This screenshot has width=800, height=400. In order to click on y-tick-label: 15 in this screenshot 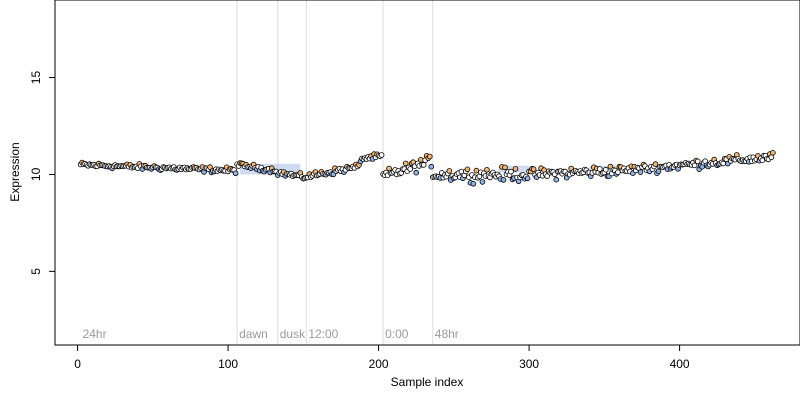, I will do `click(36, 78)`.